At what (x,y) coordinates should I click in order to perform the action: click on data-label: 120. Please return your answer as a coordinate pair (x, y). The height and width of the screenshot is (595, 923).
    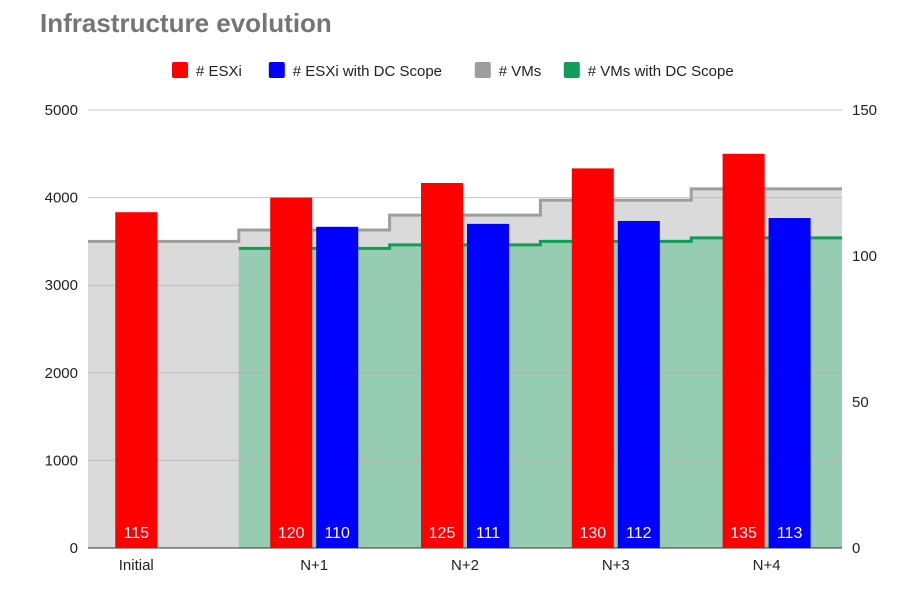
    Looking at the image, I should click on (291, 533).